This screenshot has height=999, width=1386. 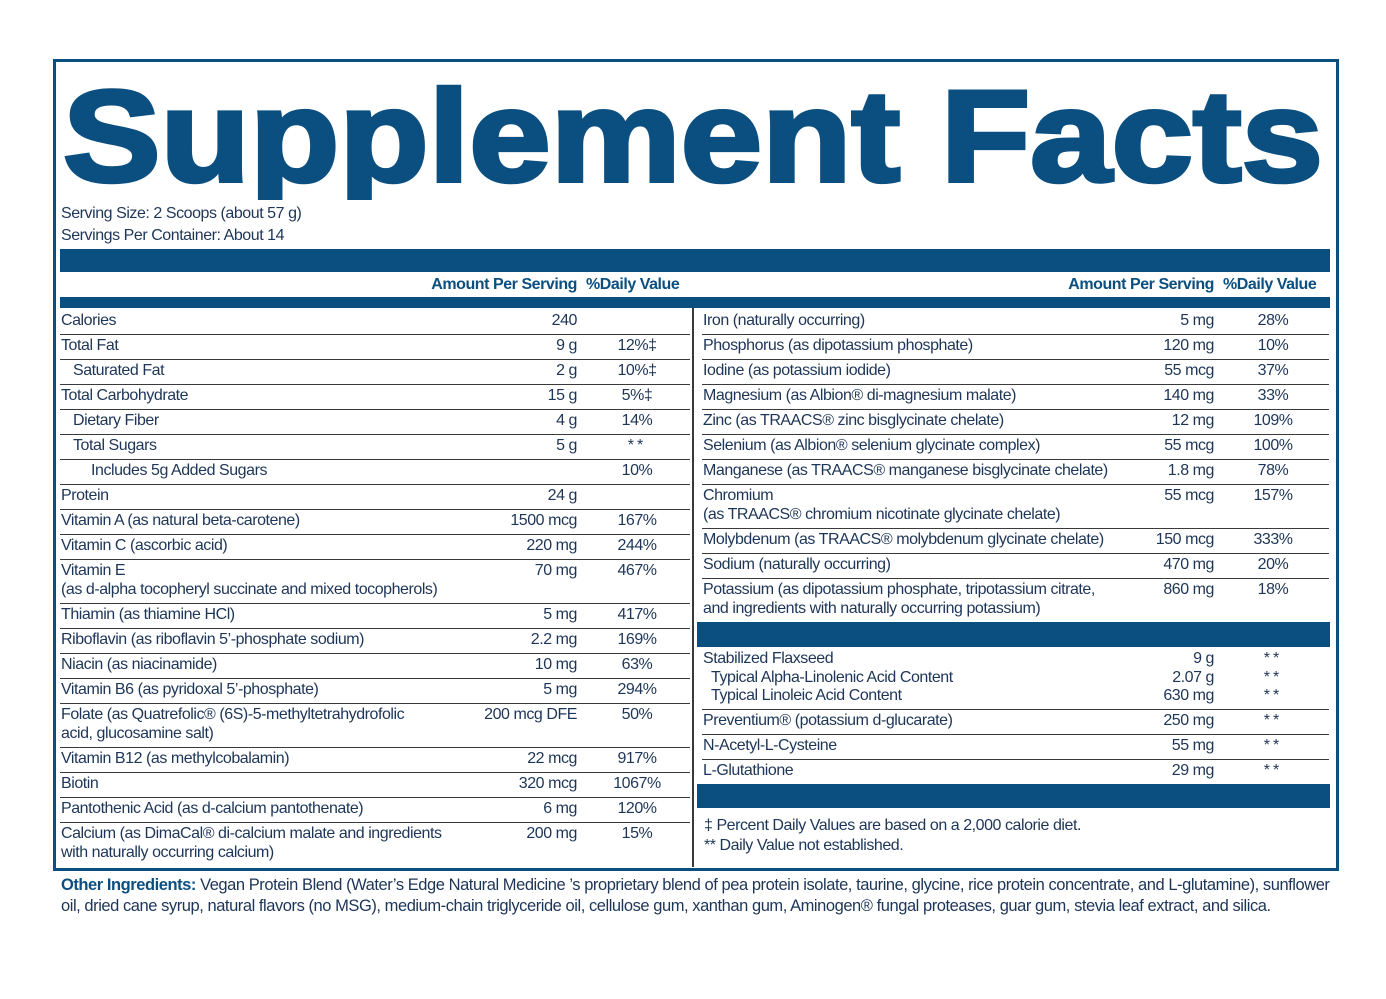 What do you see at coordinates (1193, 420) in the screenshot?
I see `amount: 12 mg` at bounding box center [1193, 420].